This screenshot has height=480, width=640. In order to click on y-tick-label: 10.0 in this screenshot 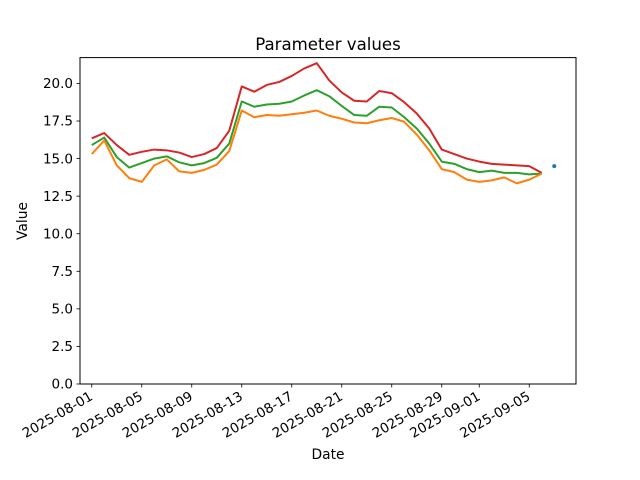, I will do `click(58, 234)`.